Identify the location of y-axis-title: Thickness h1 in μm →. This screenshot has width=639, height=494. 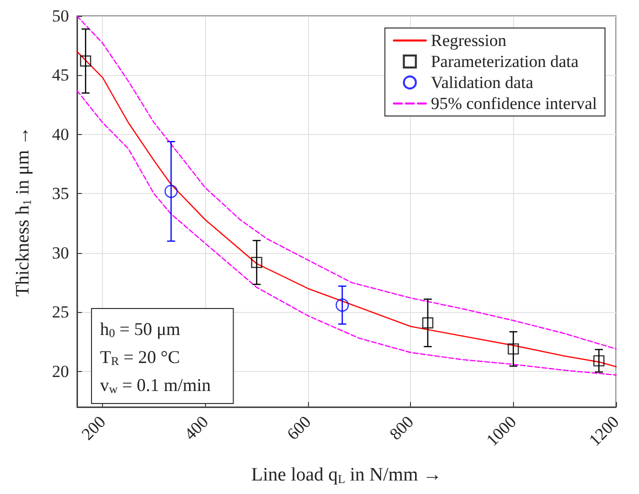
(23, 211).